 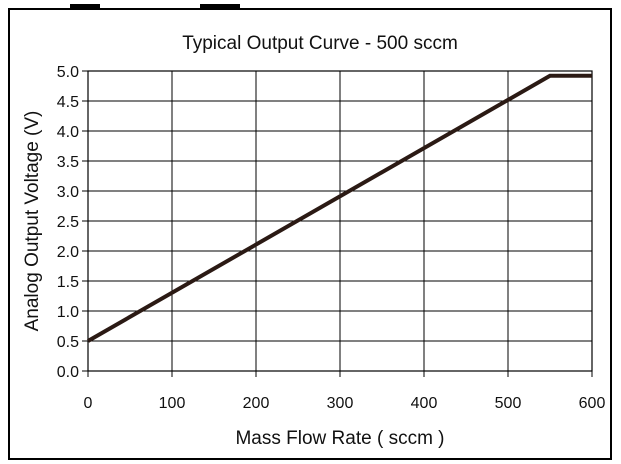 What do you see at coordinates (68, 372) in the screenshot?
I see `y-tick-label: 0.0` at bounding box center [68, 372].